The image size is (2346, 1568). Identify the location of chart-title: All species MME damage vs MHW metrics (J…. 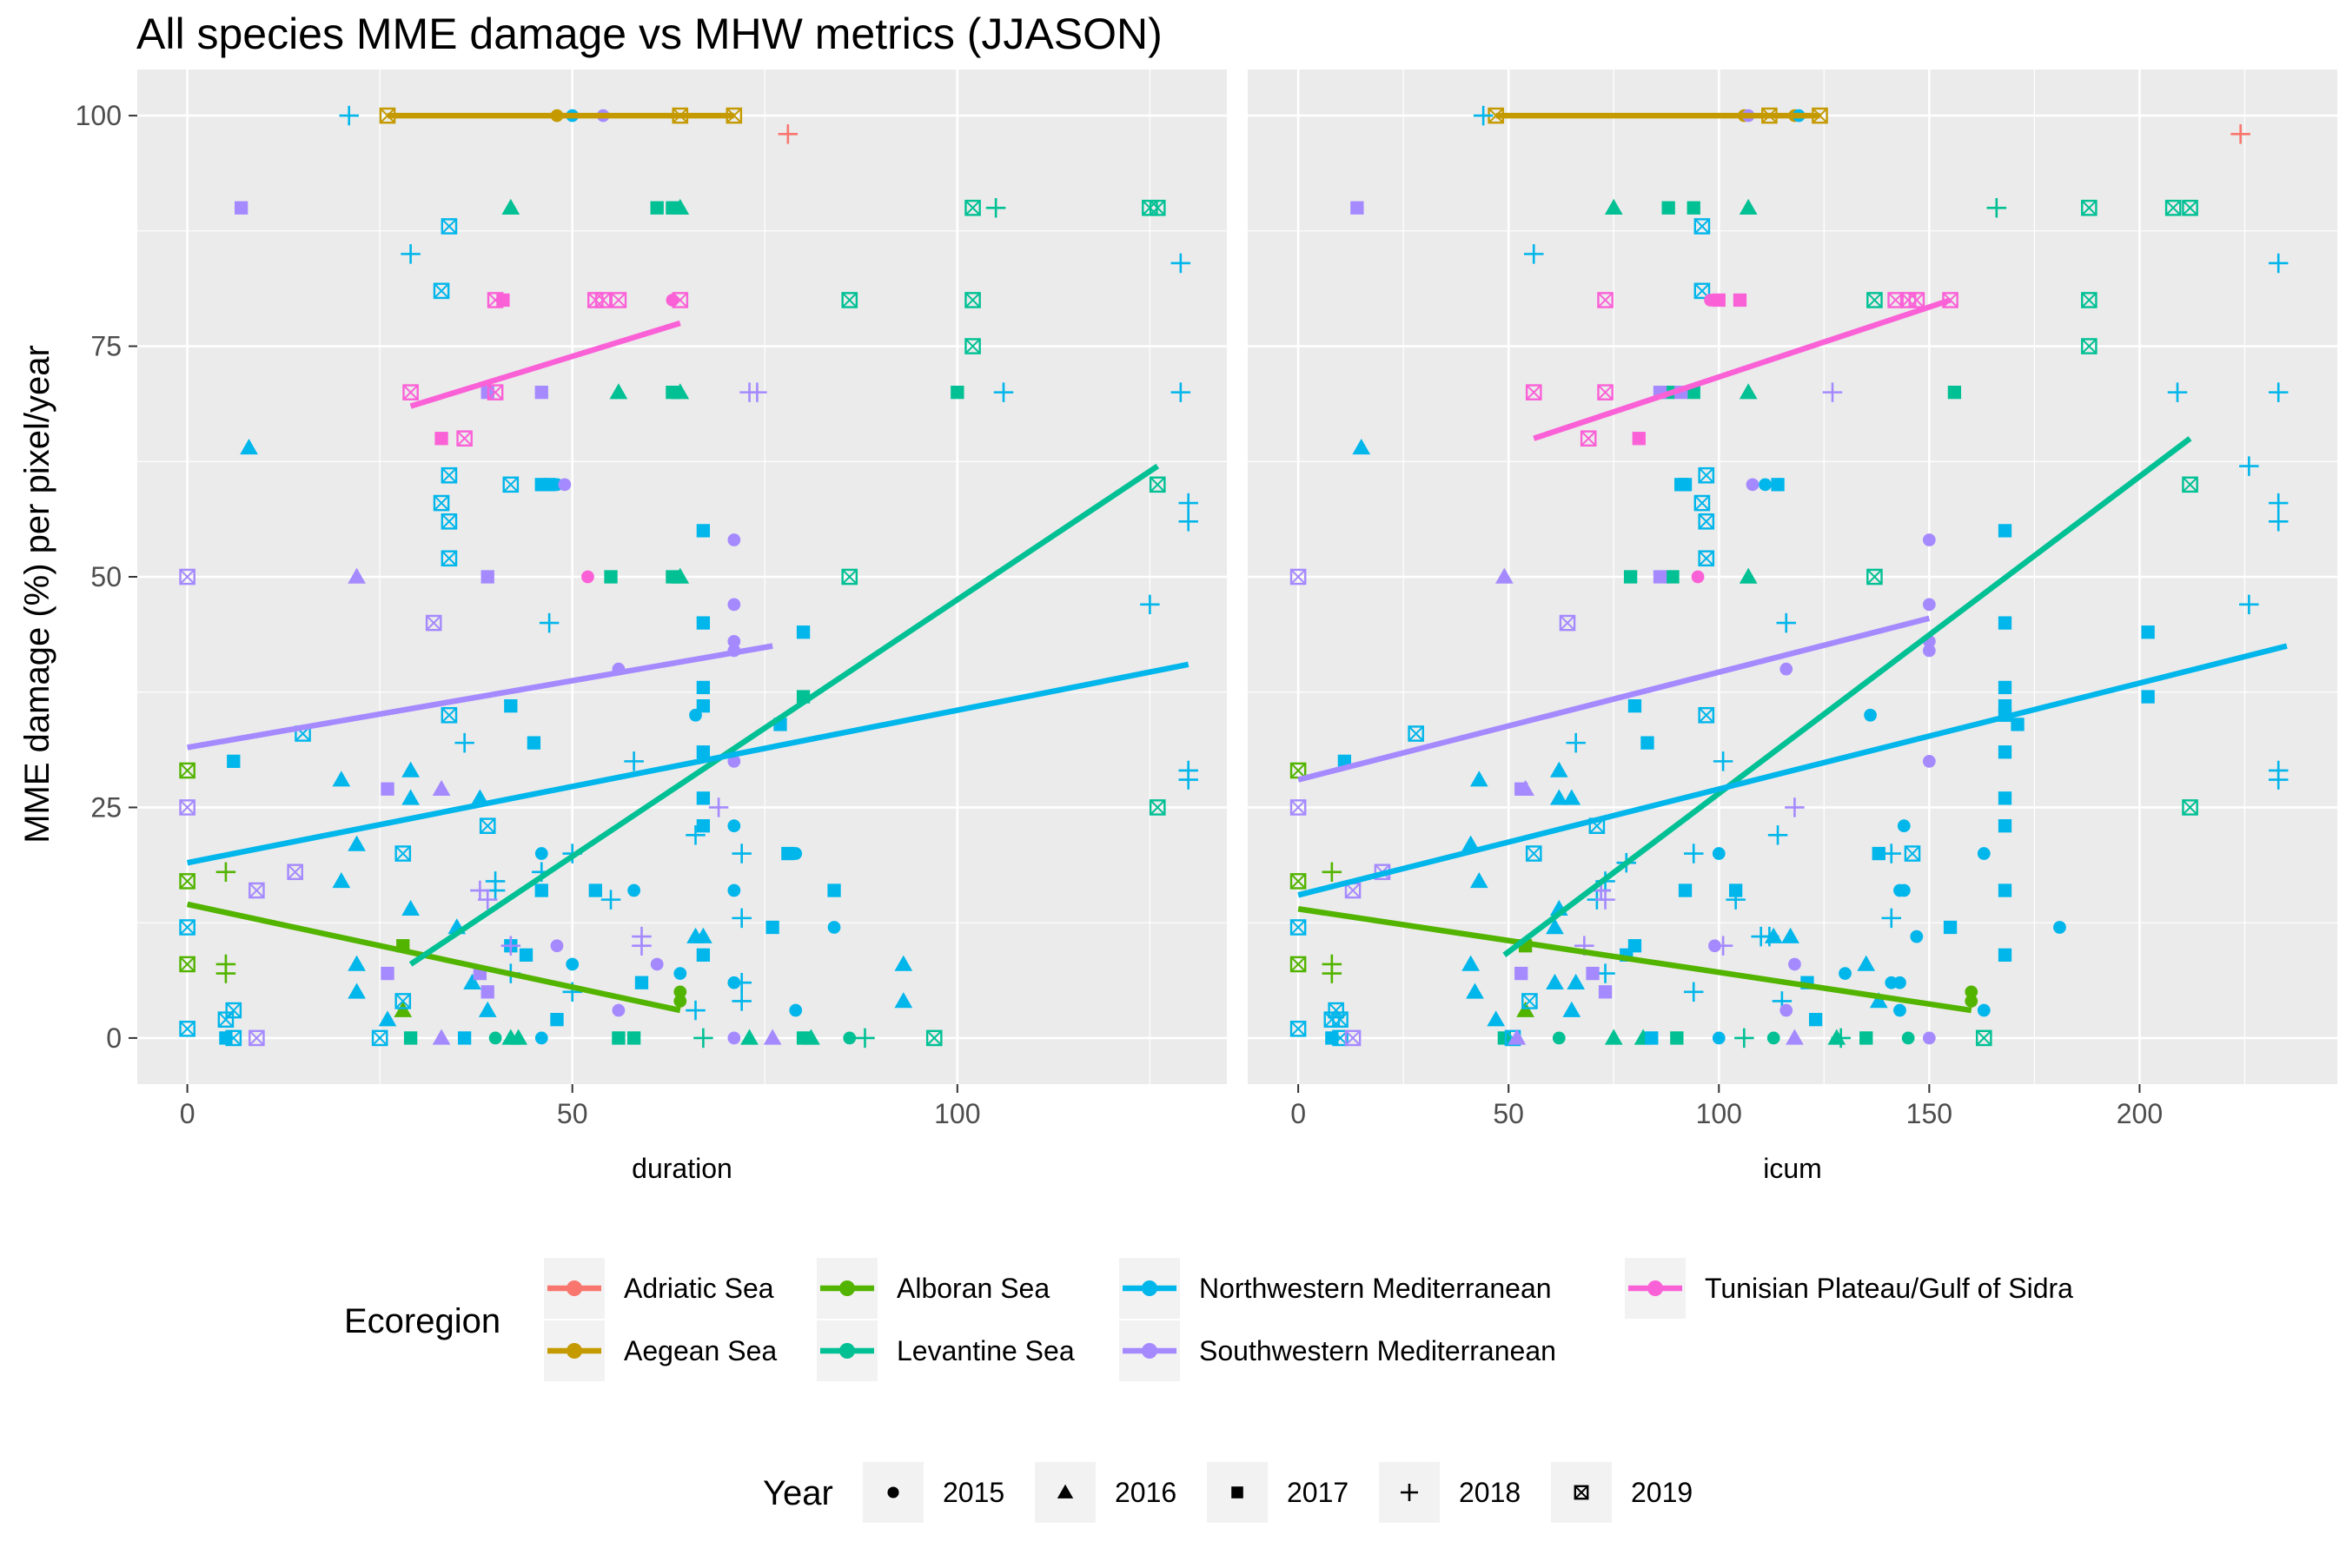
(650, 34).